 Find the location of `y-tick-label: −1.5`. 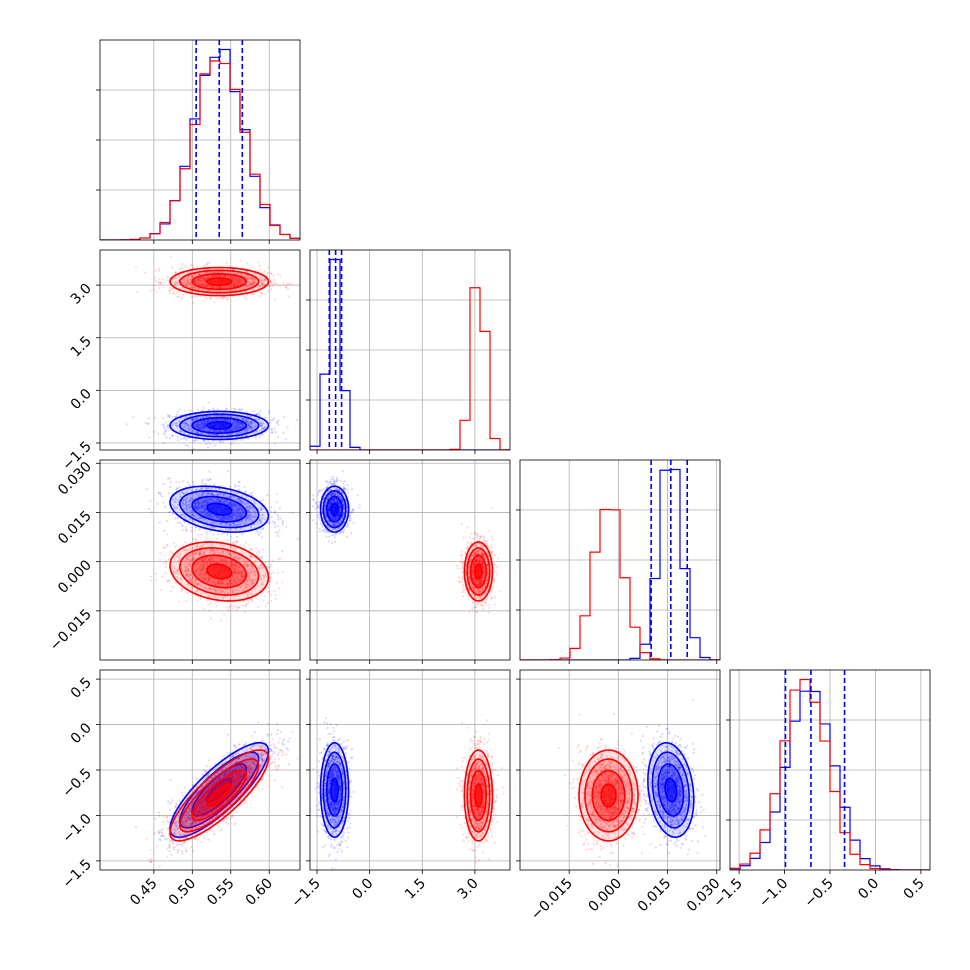

y-tick-label: −1.5 is located at coordinates (76, 873).